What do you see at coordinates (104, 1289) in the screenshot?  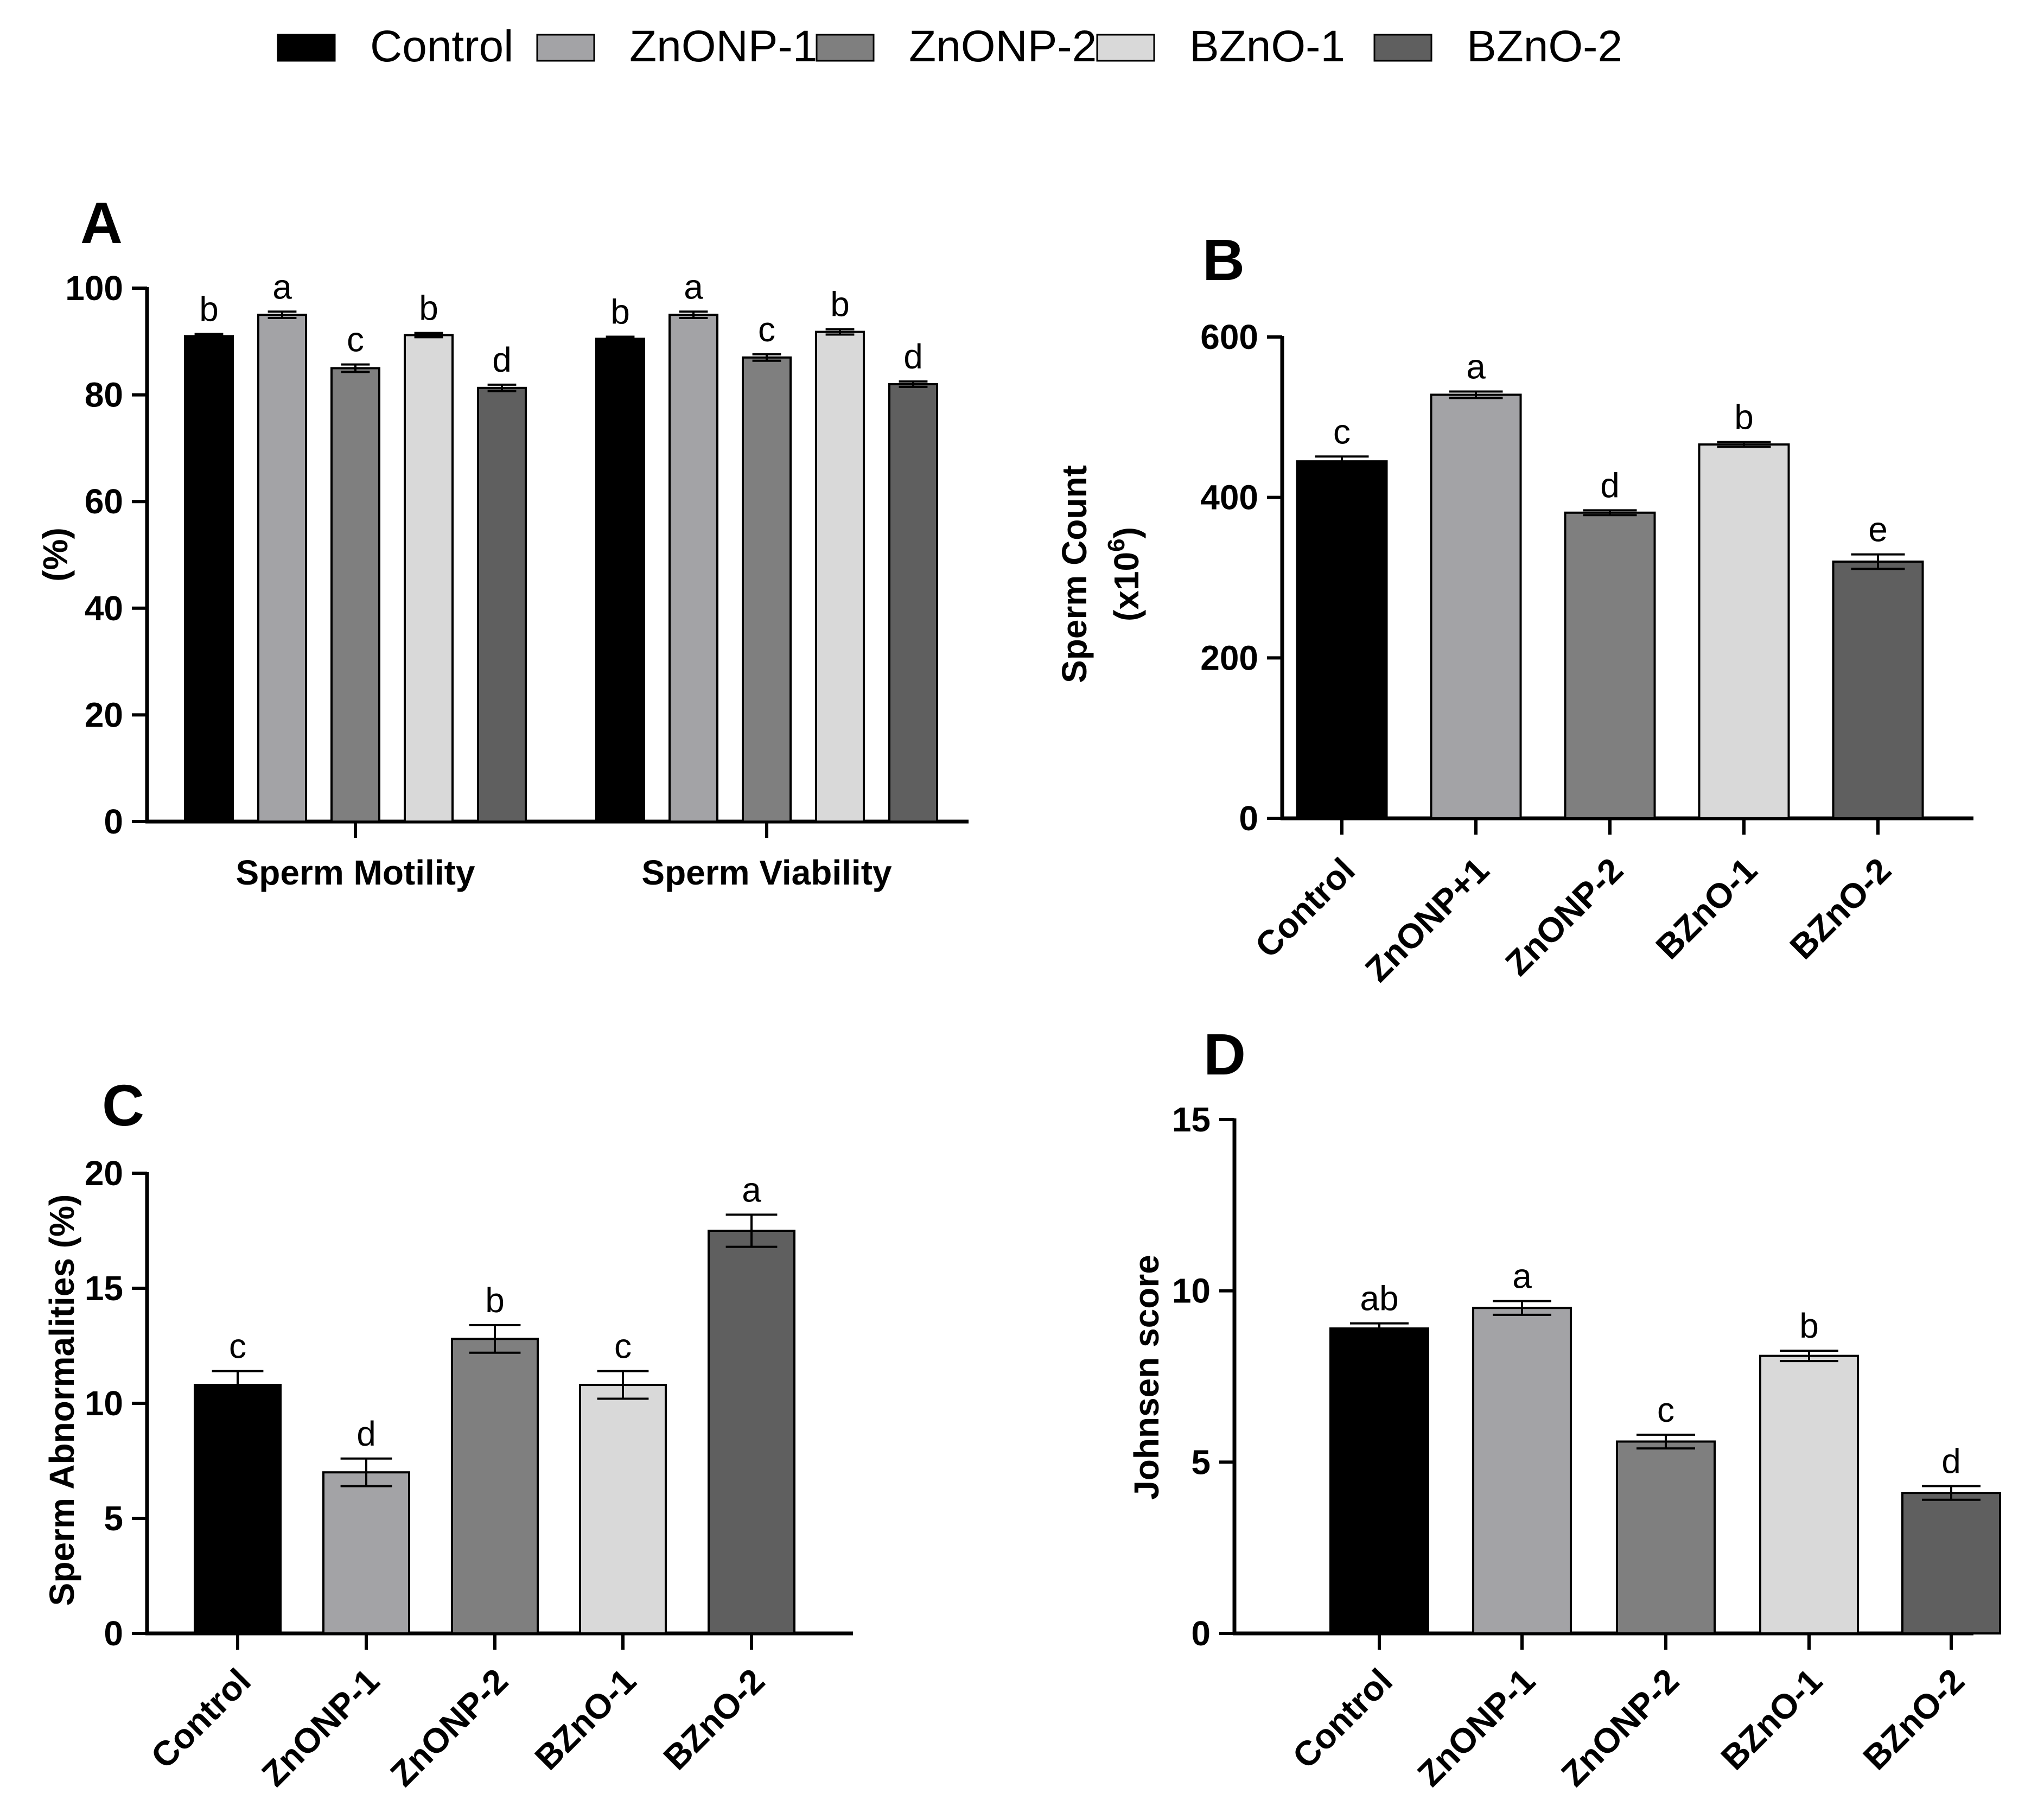 I see `panel-c-y-tick-label: 15` at bounding box center [104, 1289].